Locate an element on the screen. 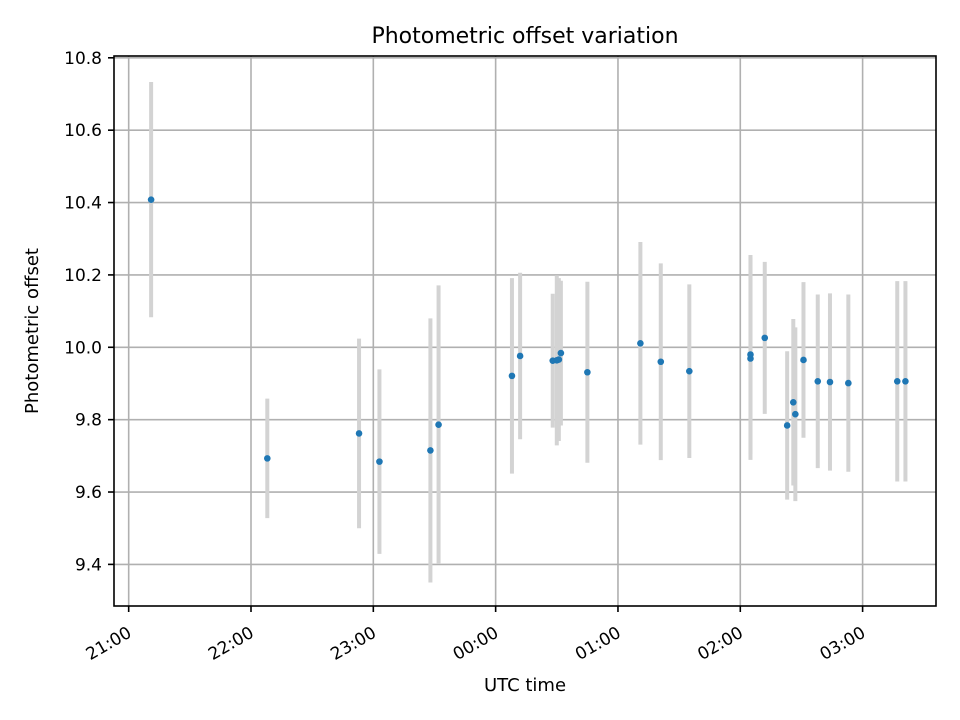 Image resolution: width=960 pixels, height=720 pixels. y-tick-label: 10.0 is located at coordinates (83, 348).